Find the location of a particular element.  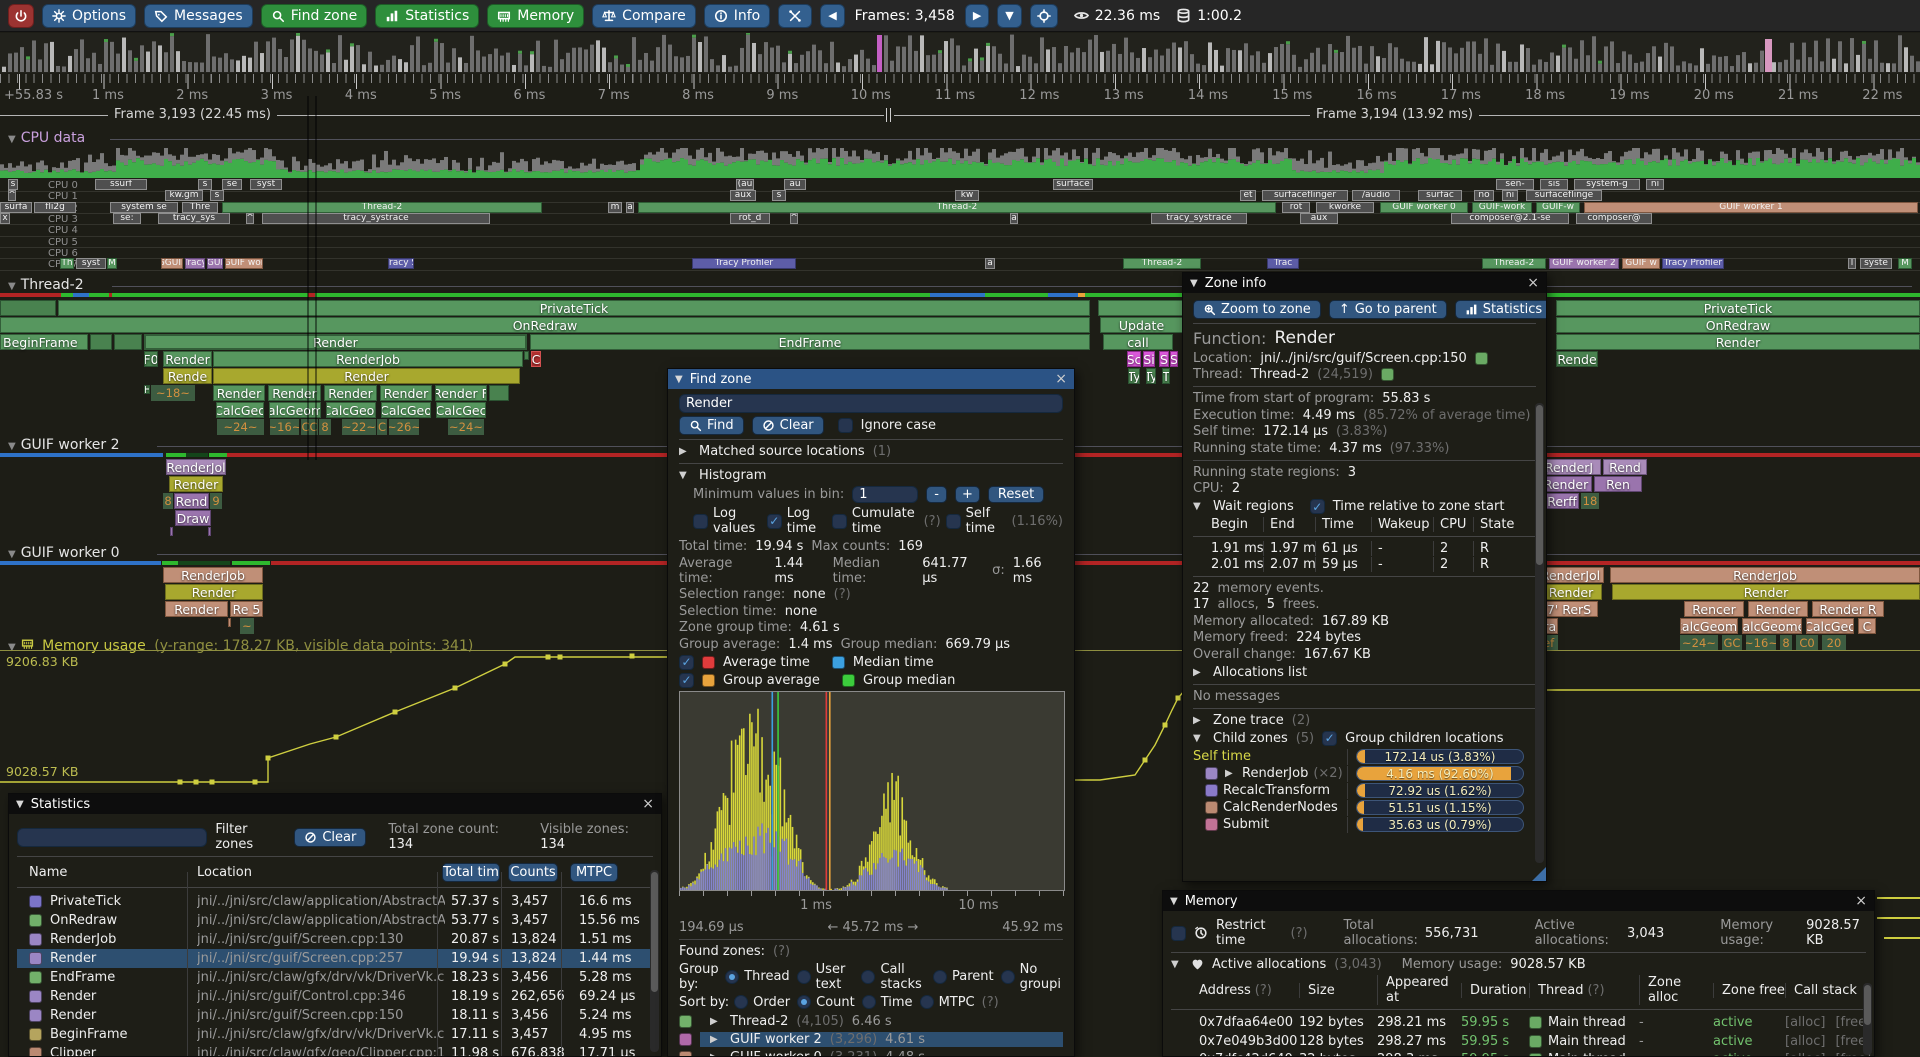

cpu-zone-chip: GUIF-w is located at coordinates (1558, 207).